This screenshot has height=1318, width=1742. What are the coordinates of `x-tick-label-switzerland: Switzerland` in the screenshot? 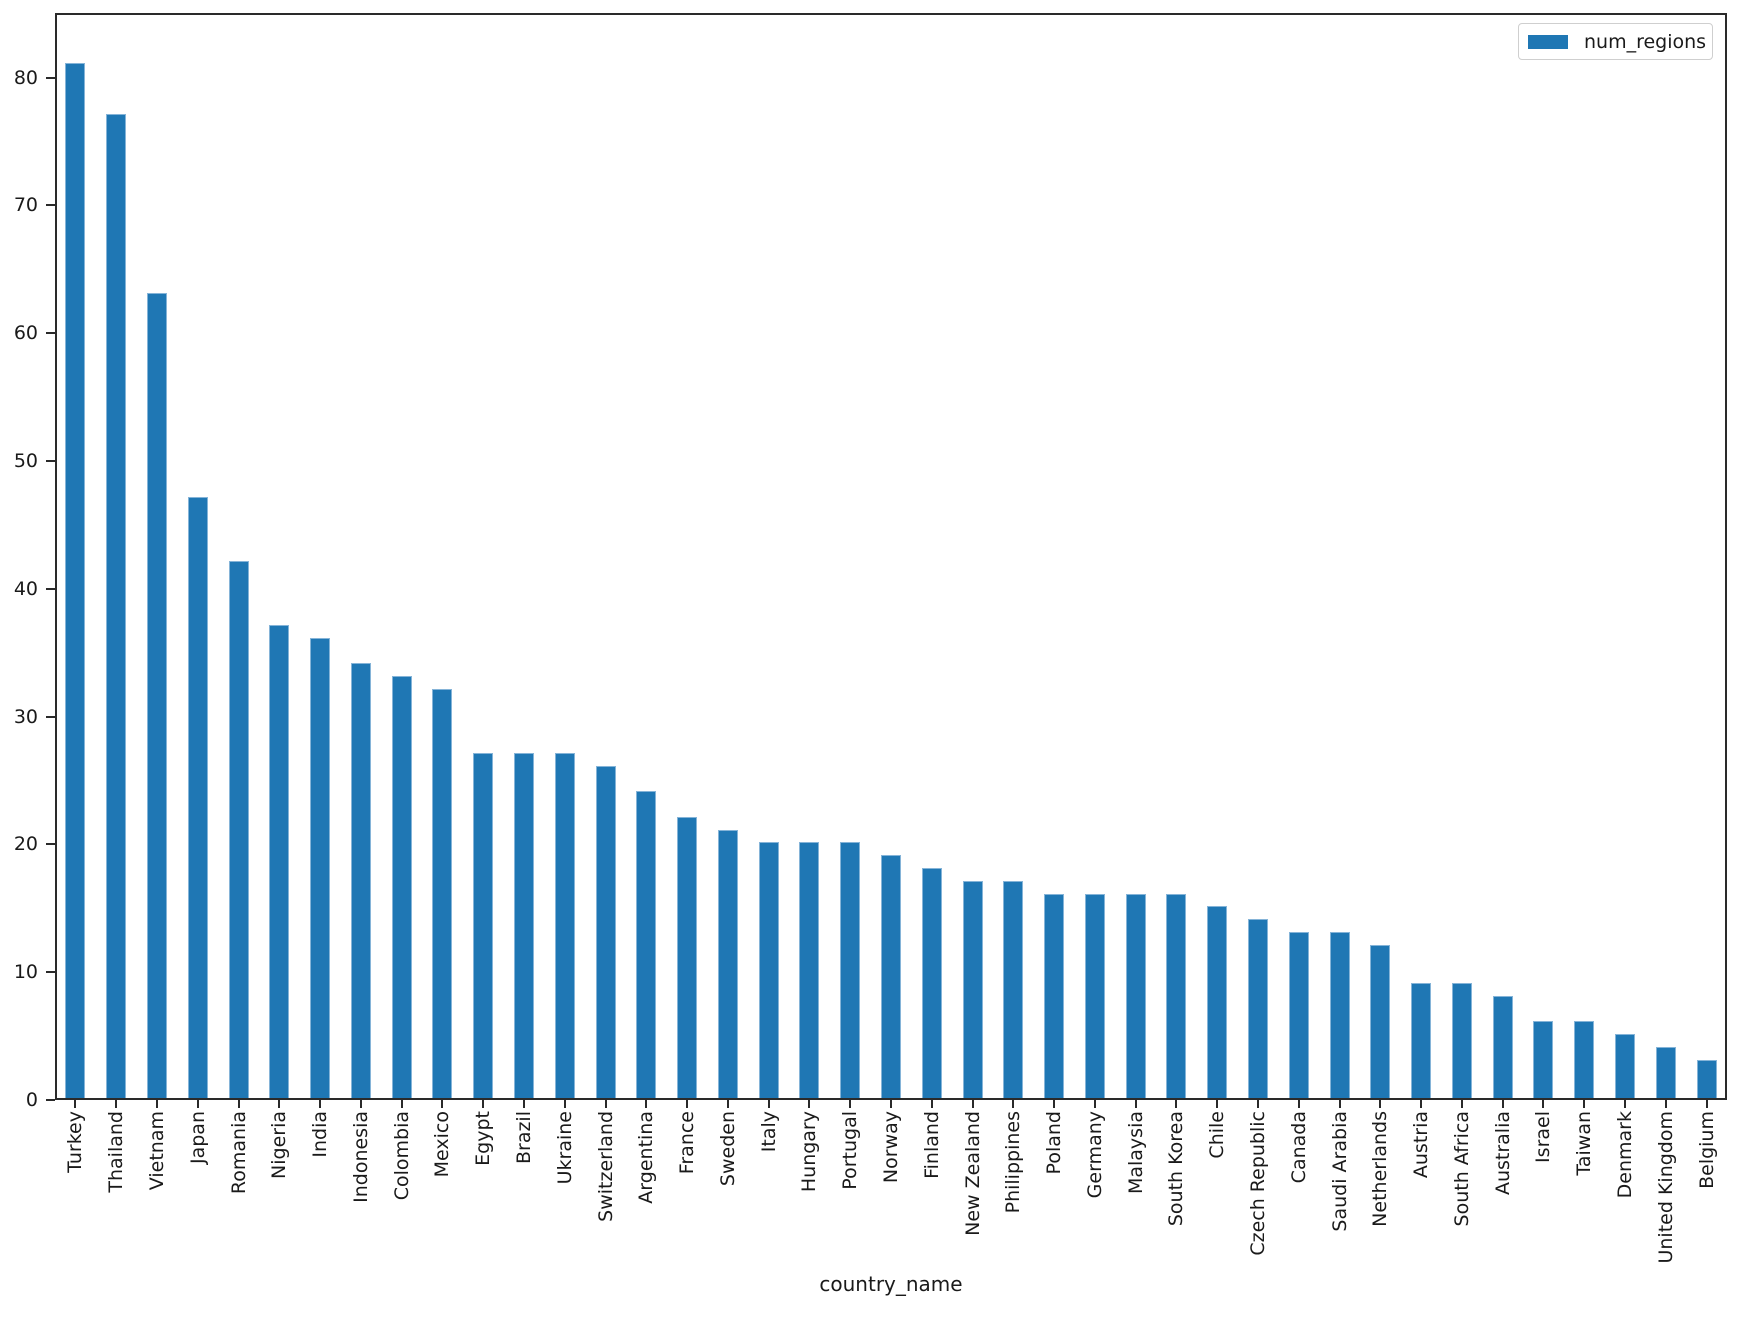 It's located at (605, 1166).